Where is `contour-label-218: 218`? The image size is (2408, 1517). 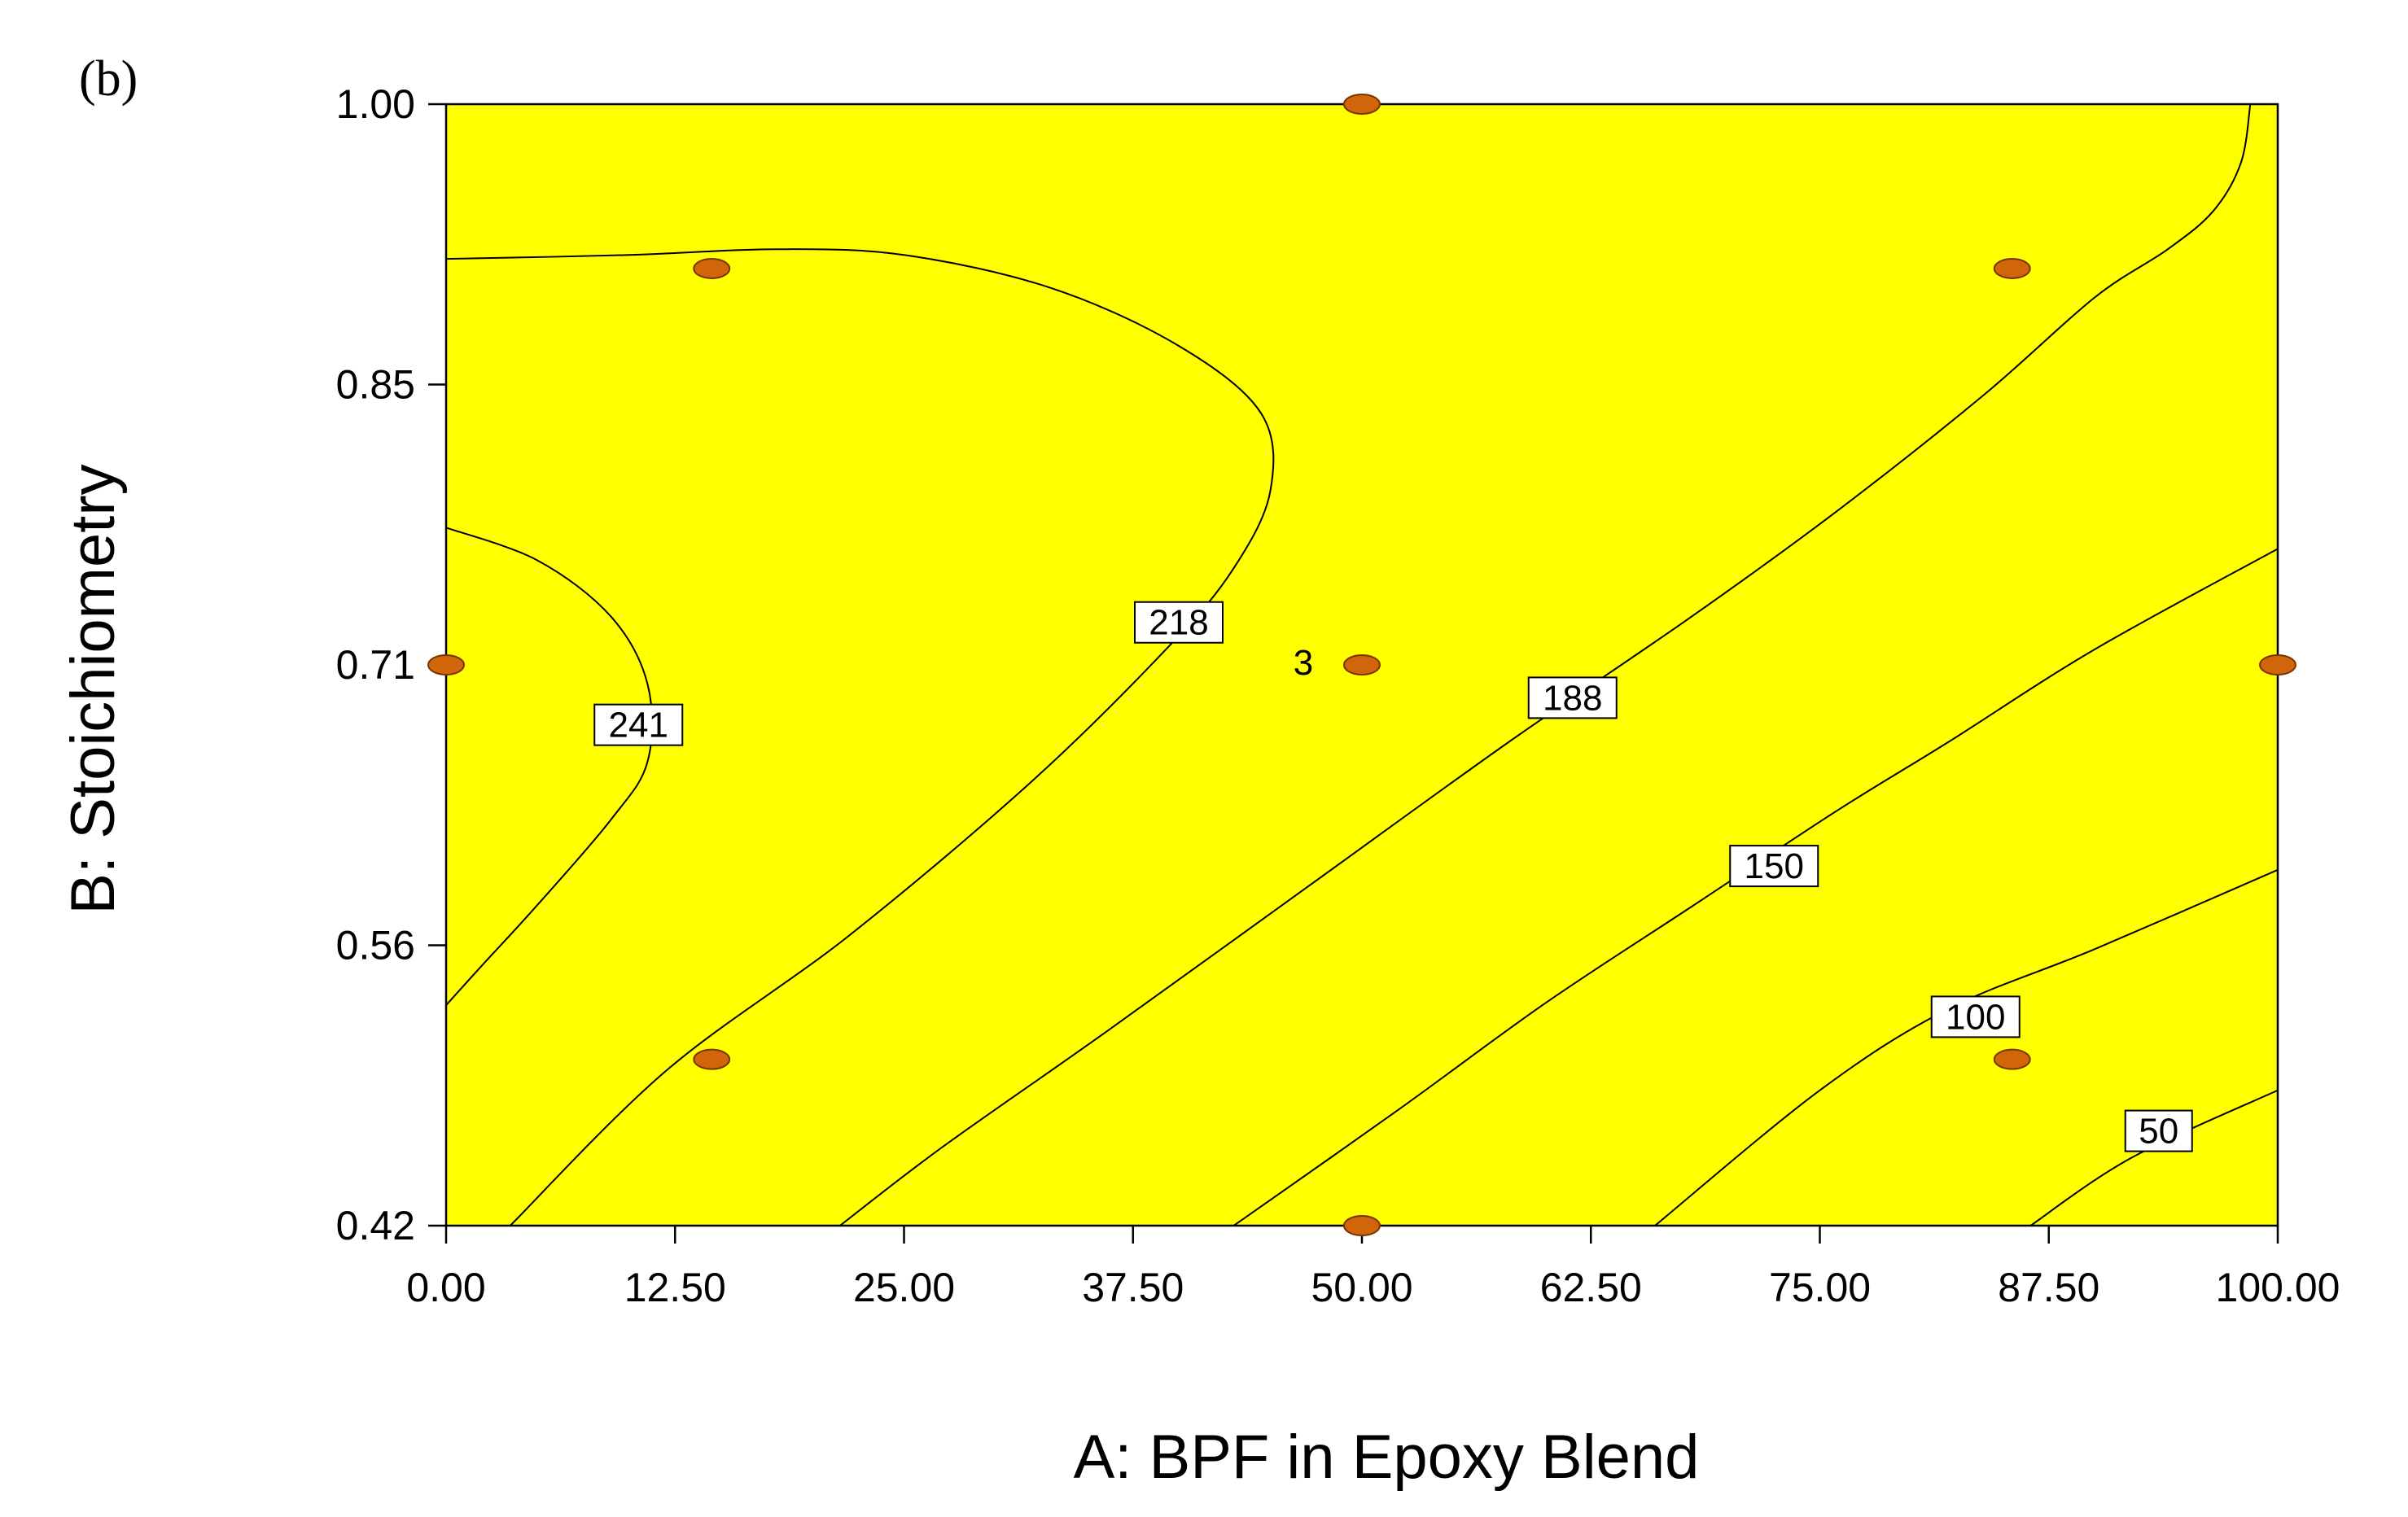 contour-label-218: 218 is located at coordinates (1178, 623).